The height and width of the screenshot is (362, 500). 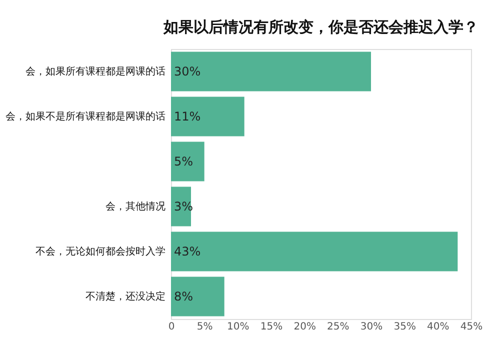 I want to click on chart-title: 如果以后情况有所改变，你是否还会推迟入学？, so click(x=320, y=27).